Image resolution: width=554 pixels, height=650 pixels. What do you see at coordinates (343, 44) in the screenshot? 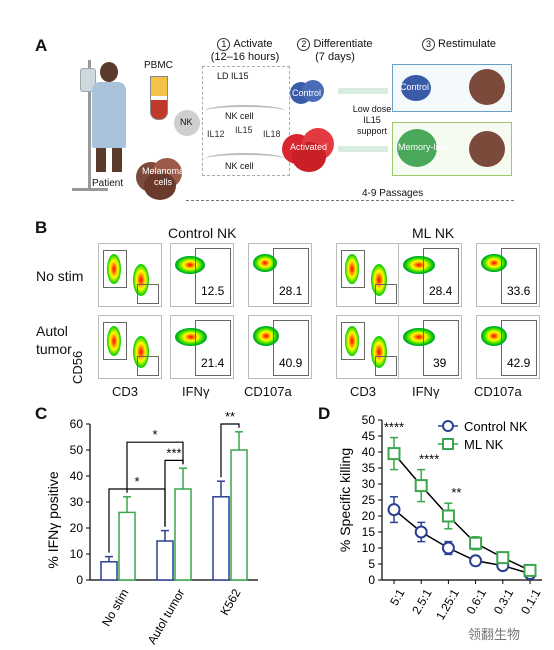
I see `step-2-title: Differentiate` at bounding box center [343, 44].